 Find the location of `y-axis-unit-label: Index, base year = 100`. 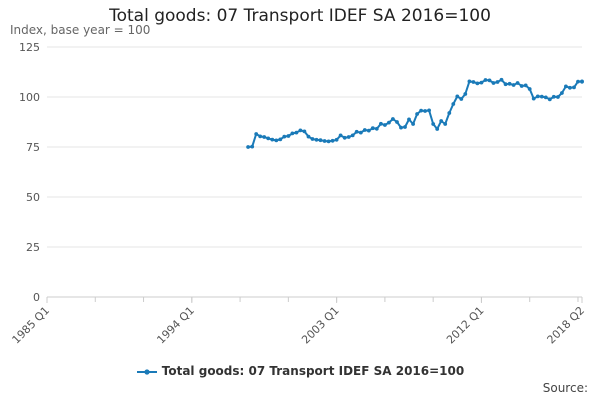

y-axis-unit-label: Index, base year = 100 is located at coordinates (80, 30).